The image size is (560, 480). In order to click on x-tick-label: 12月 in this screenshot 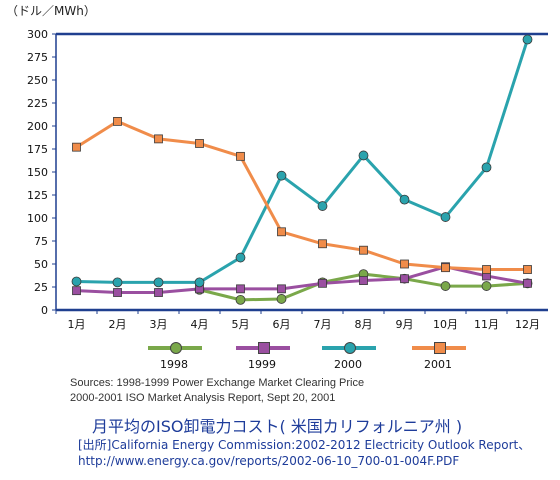, I will do `click(527, 324)`.